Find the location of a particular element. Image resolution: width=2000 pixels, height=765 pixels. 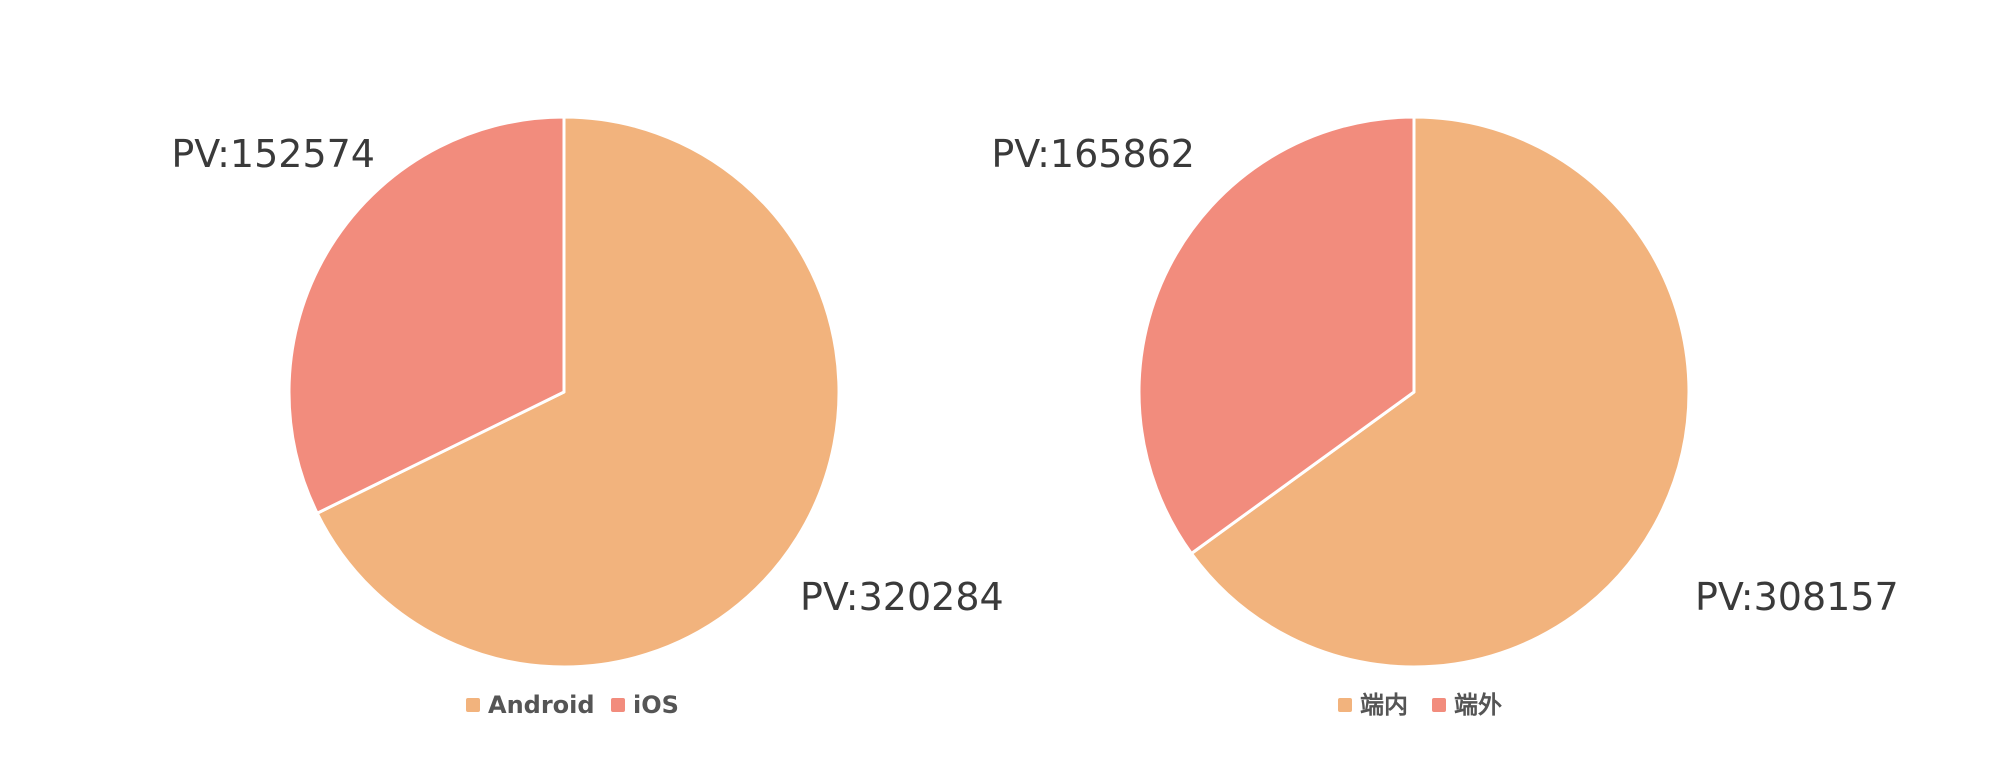

slice-label-2: PV:165862 is located at coordinates (1093, 154).